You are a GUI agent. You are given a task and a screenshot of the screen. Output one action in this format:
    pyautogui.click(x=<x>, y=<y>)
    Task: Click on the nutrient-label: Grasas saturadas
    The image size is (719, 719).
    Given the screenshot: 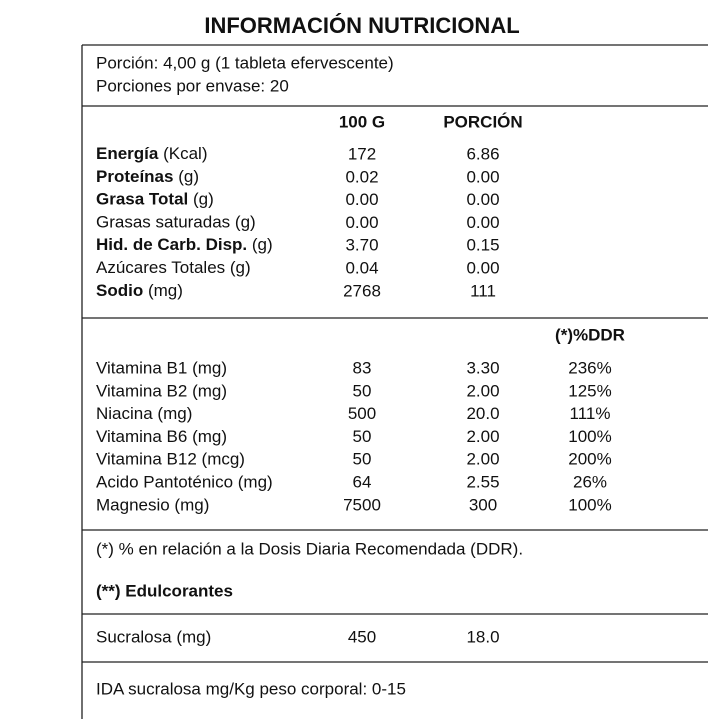 What is the action you would take?
    pyautogui.click(x=163, y=222)
    